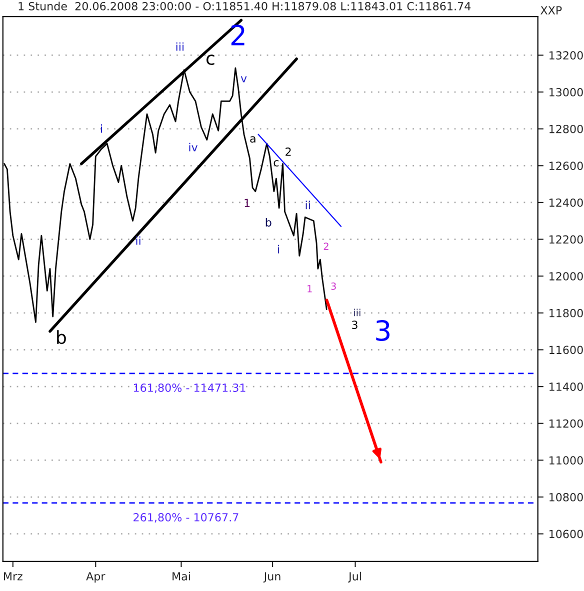  What do you see at coordinates (566, 350) in the screenshot?
I see `y-tick-label: 11600` at bounding box center [566, 350].